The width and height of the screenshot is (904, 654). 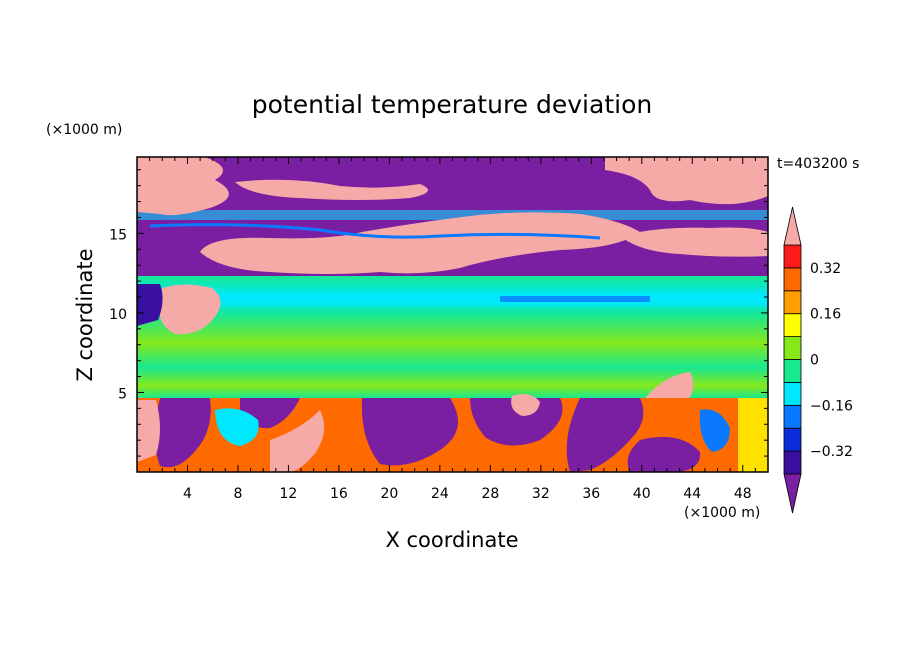 What do you see at coordinates (686, 181) in the screenshot?
I see `warm-patch-upper-right` at bounding box center [686, 181].